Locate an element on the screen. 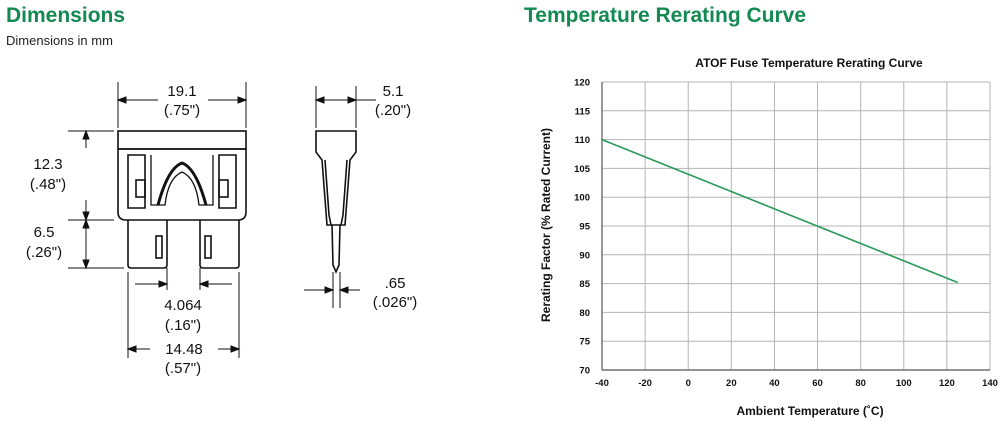 Image resolution: width=1007 pixels, height=421 pixels. side-width-in-label: (.20") is located at coordinates (393, 110).